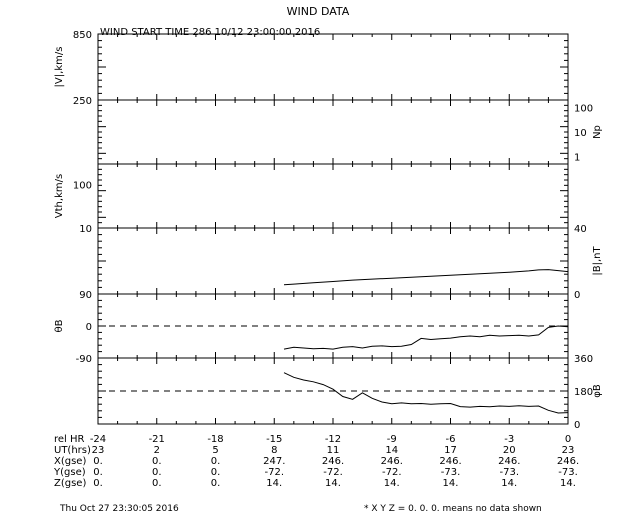 Image resolution: width=640 pixels, height=517 pixels. What do you see at coordinates (426, 277) in the screenshot?
I see `series-line-field_magnitude` at bounding box center [426, 277].